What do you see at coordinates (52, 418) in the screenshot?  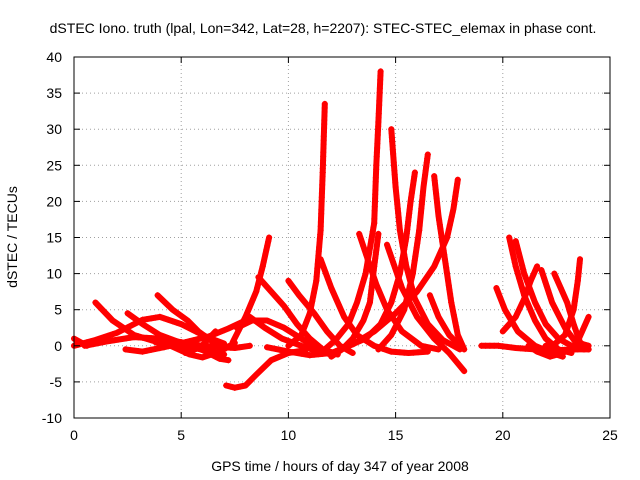 I see `y-tick-label: -10` at bounding box center [52, 418].